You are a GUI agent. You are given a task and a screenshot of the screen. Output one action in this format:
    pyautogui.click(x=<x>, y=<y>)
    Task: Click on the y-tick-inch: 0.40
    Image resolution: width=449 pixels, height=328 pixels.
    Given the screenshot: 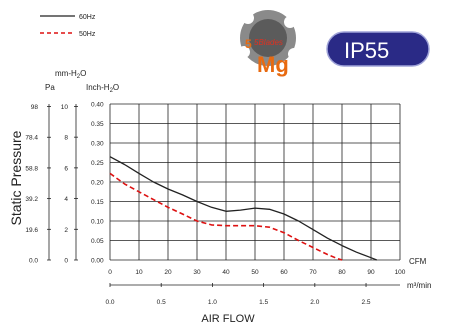 What is the action you would take?
    pyautogui.click(x=97, y=105)
    